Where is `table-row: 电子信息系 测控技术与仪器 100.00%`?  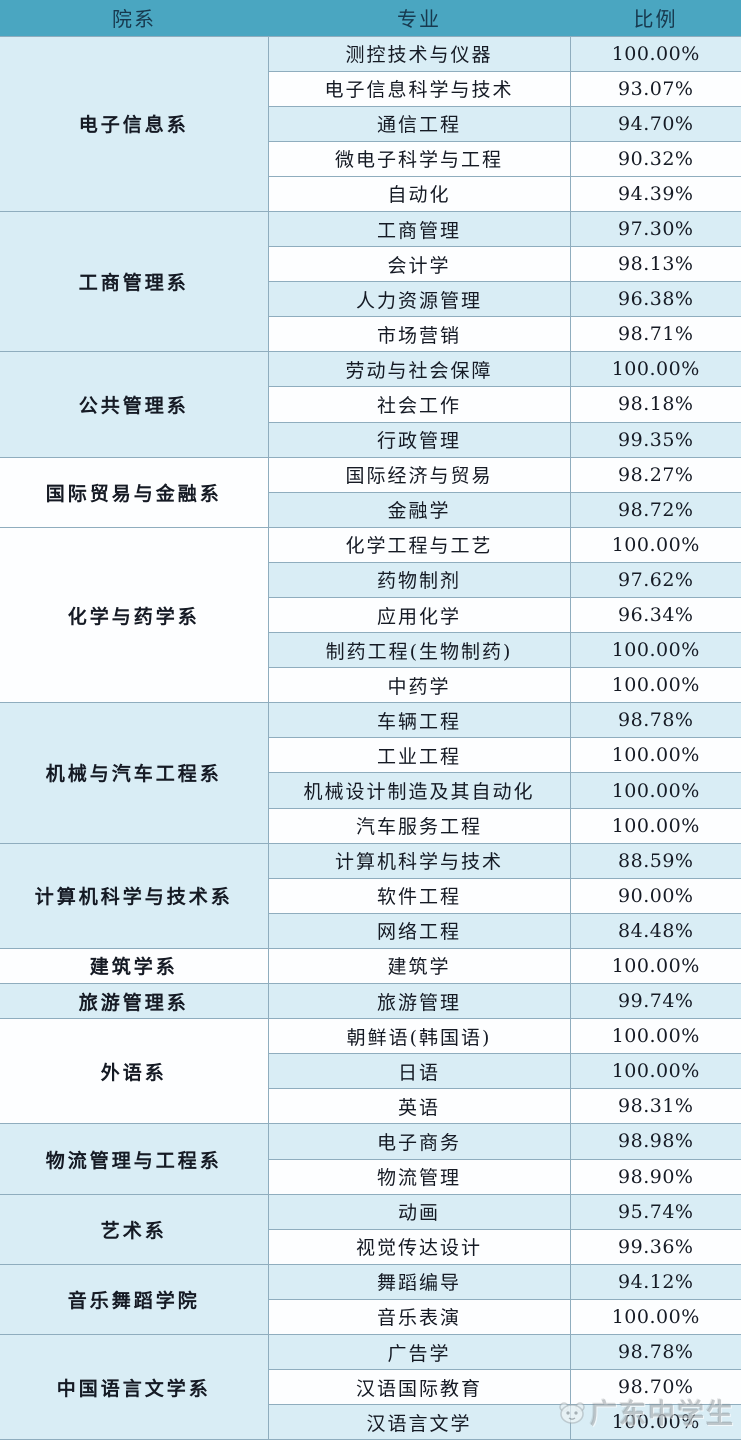
table-row: 电子信息系 测控技术与仪器 100.00% is located at coordinates (370, 123).